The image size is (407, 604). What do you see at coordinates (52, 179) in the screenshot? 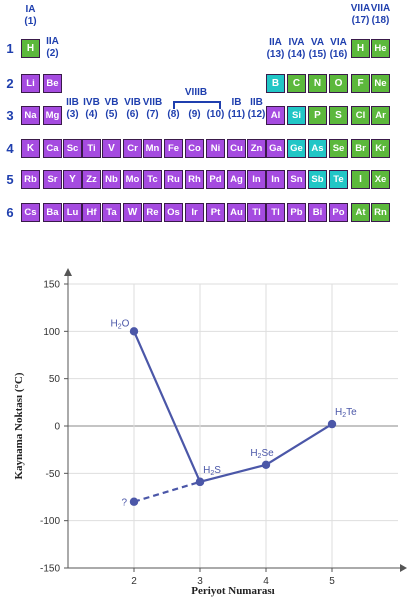
I see `element-cell-sr: Sr` at bounding box center [52, 179].